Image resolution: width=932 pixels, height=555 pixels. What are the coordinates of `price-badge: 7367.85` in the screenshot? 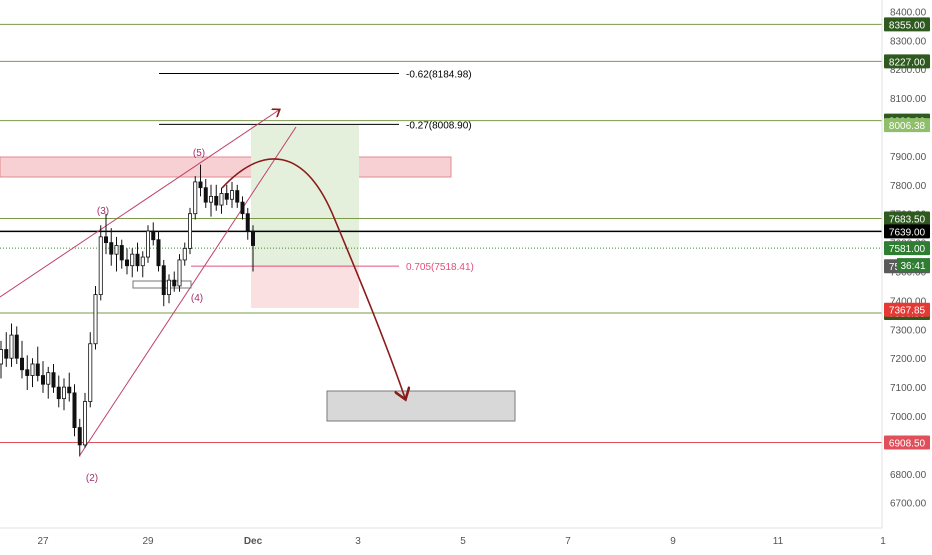 It's located at (907, 311).